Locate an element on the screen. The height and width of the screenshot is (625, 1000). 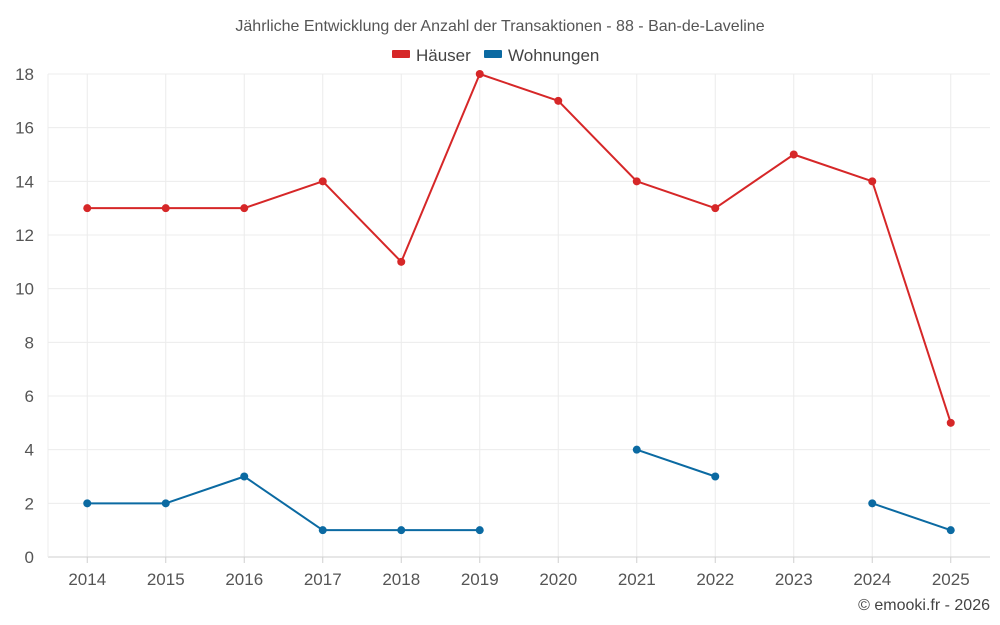
data-point-wohnungen-2022 is located at coordinates (715, 476).